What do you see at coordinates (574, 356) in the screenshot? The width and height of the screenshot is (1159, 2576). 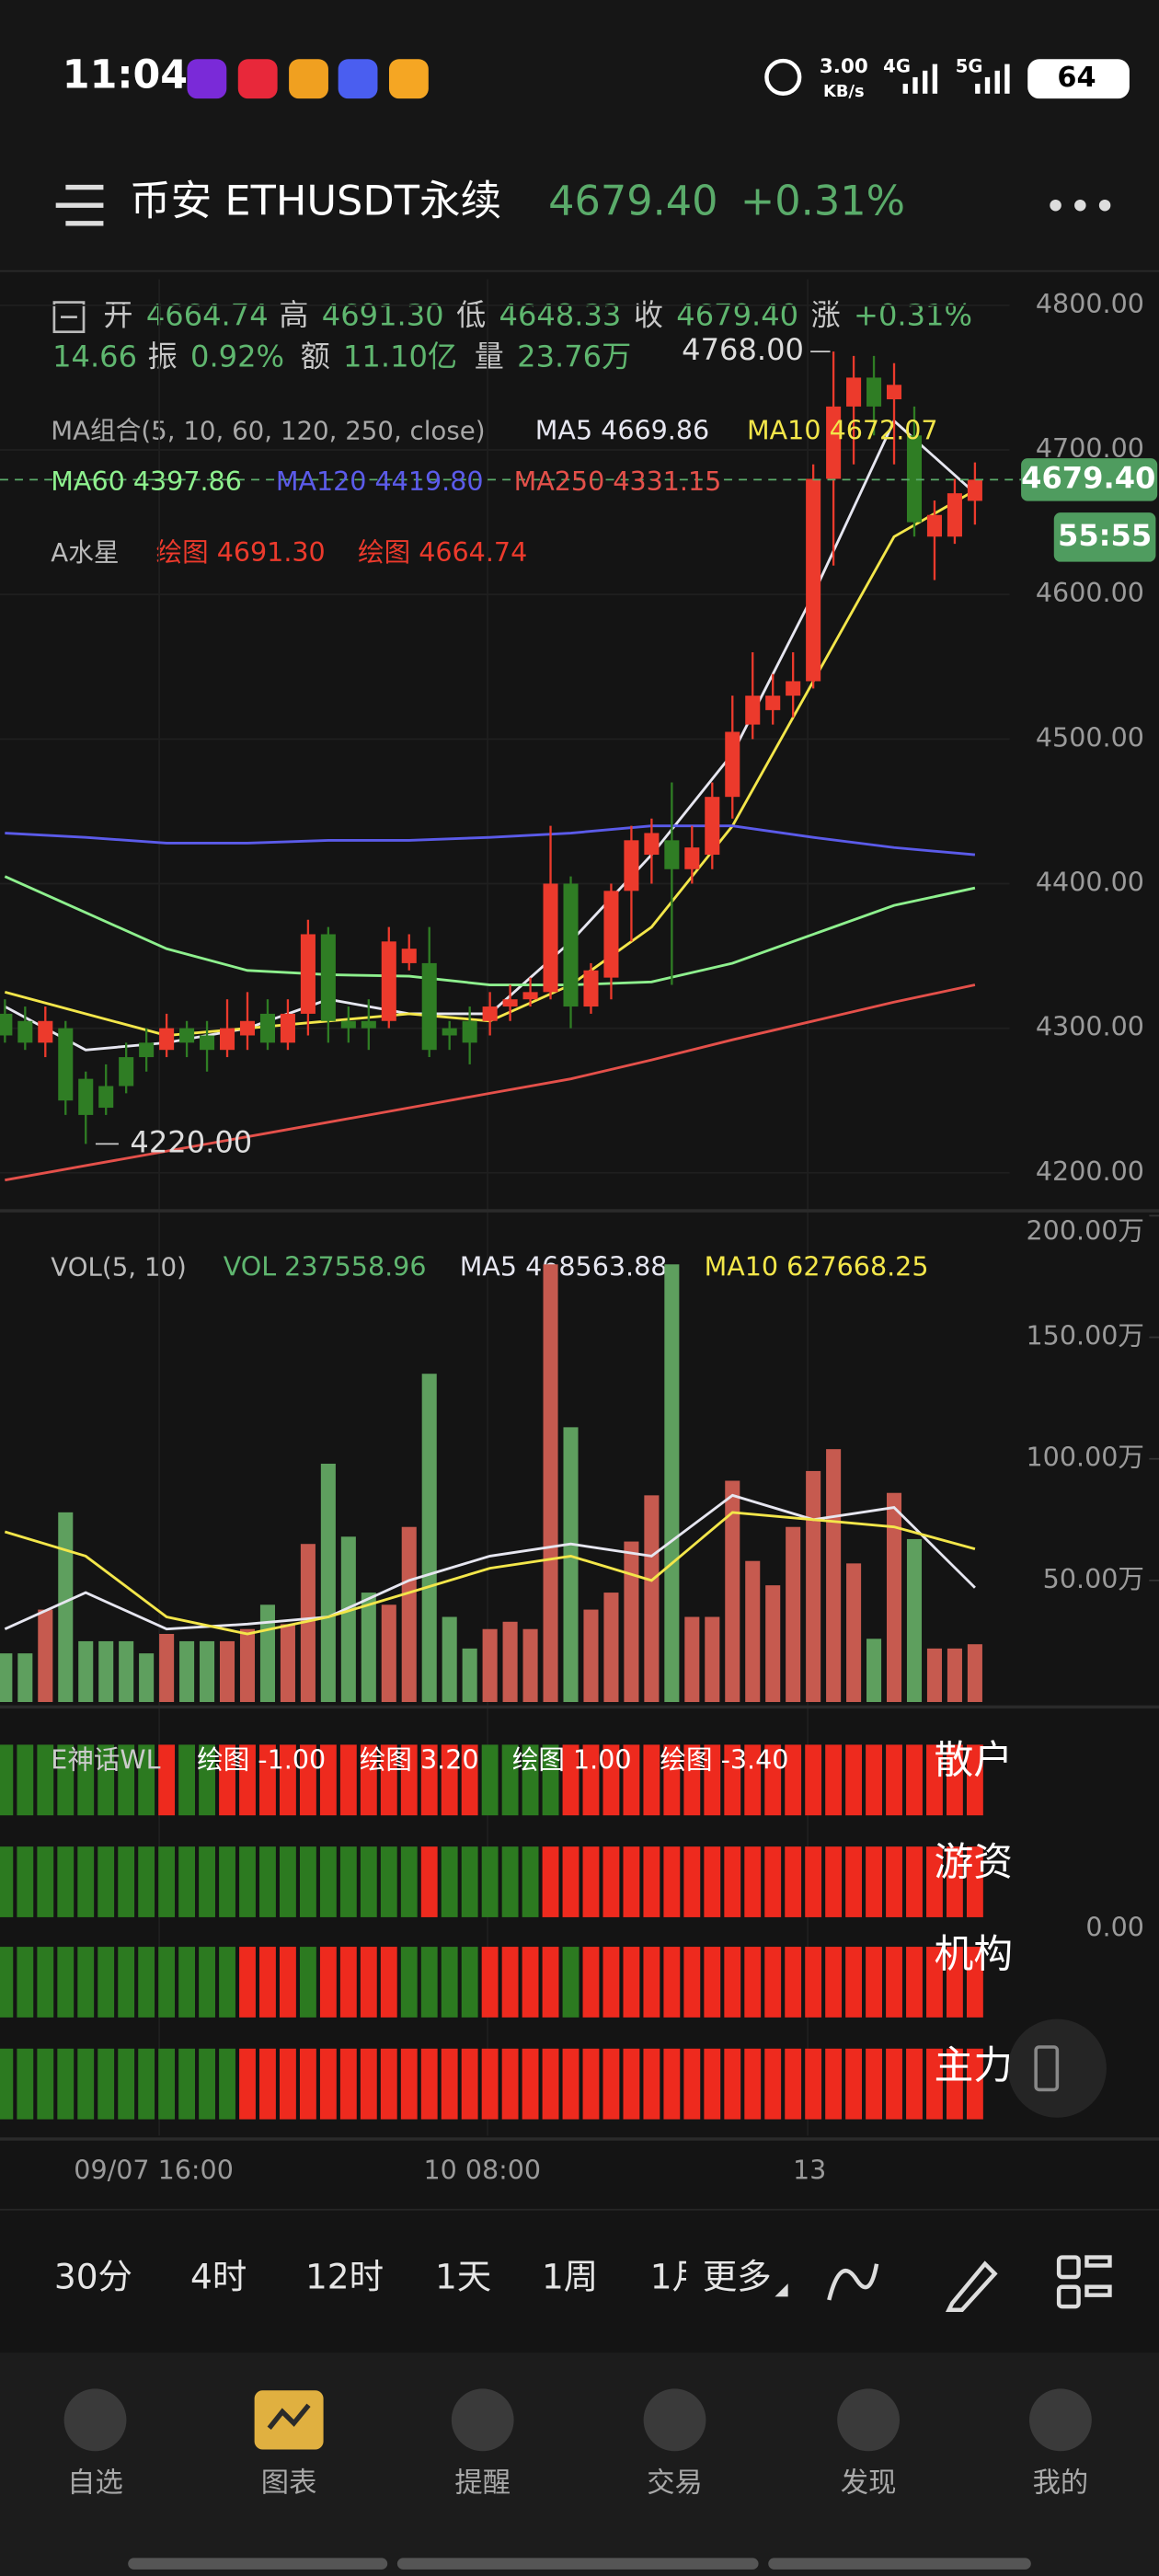 I see `ohlc-value: 23.76万` at bounding box center [574, 356].